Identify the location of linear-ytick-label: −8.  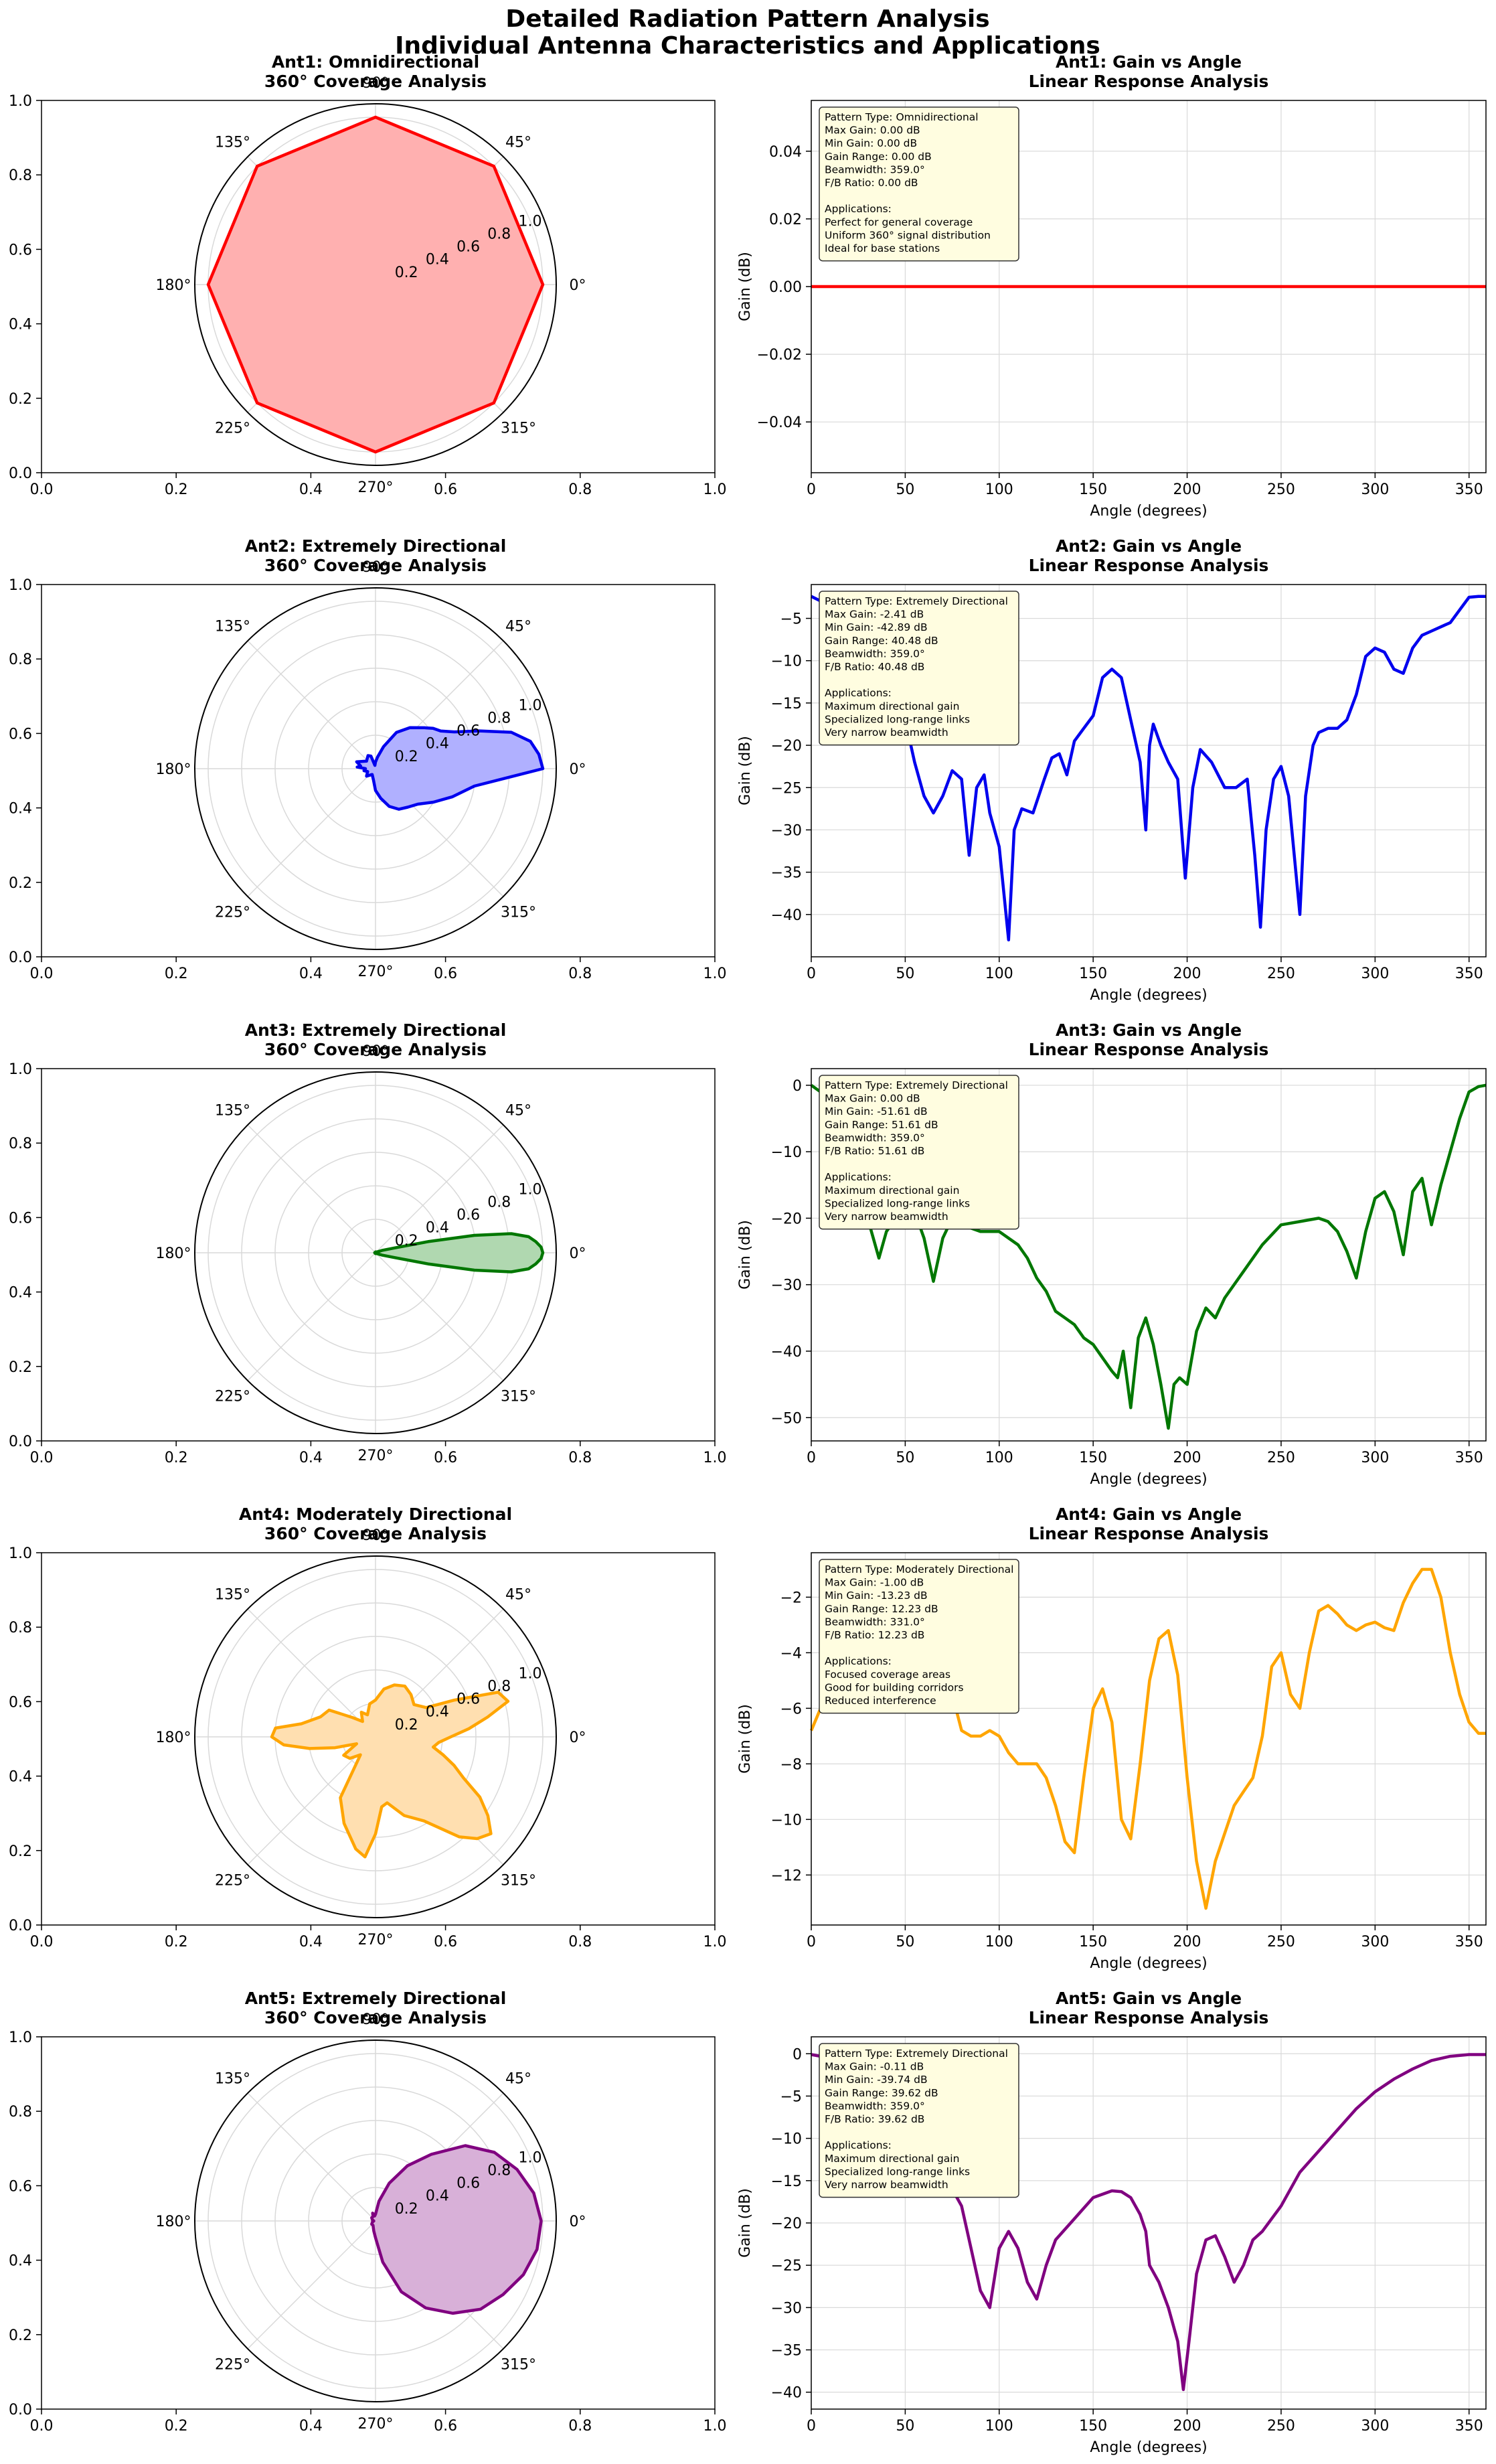
(791, 1764).